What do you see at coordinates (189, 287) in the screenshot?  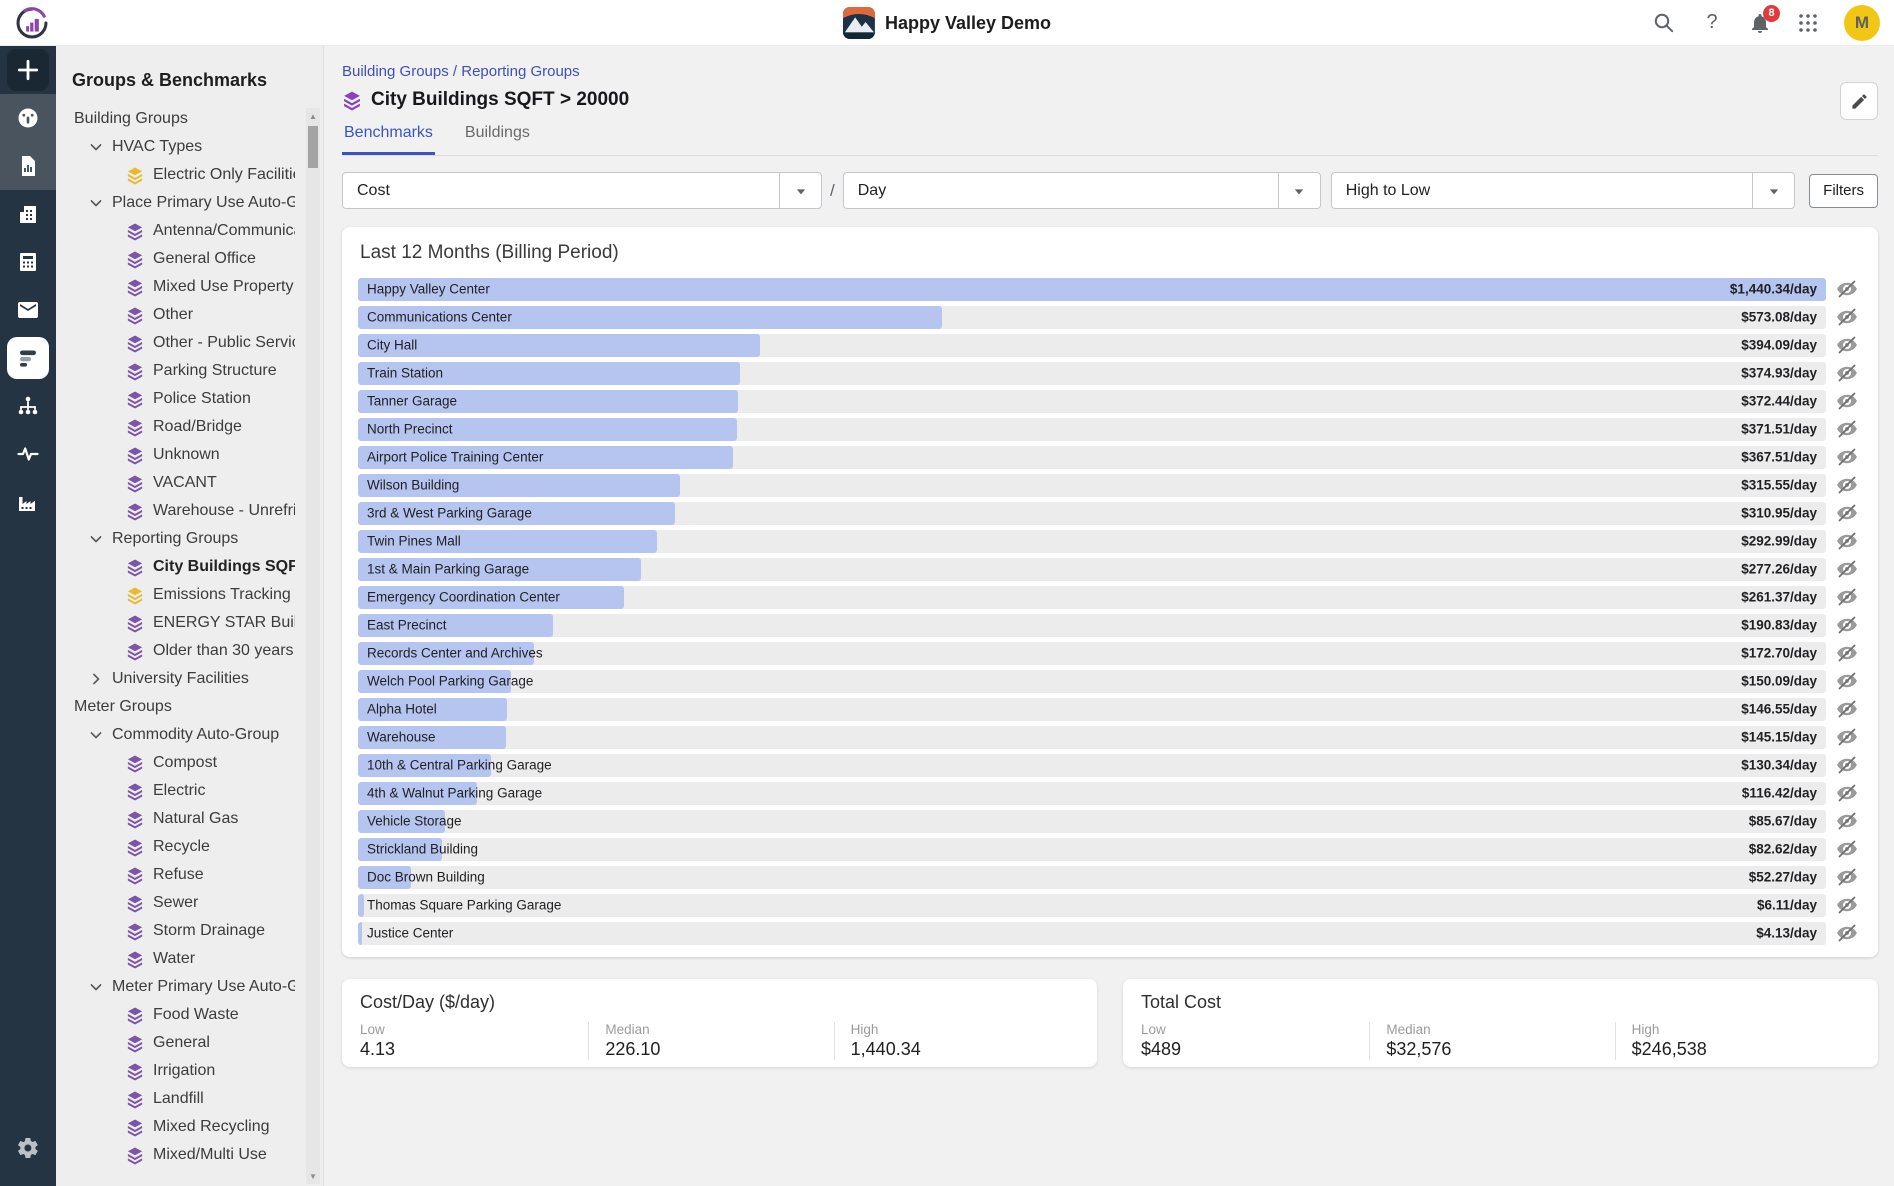 I see `tree-item-mixed-use-property: Mixed Use Property` at bounding box center [189, 287].